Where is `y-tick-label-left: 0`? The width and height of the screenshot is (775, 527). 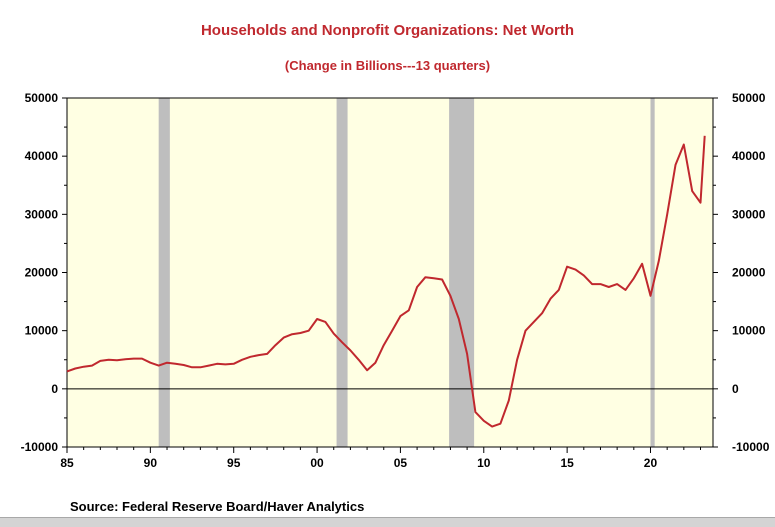
y-tick-label-left: 0 is located at coordinates (54, 389).